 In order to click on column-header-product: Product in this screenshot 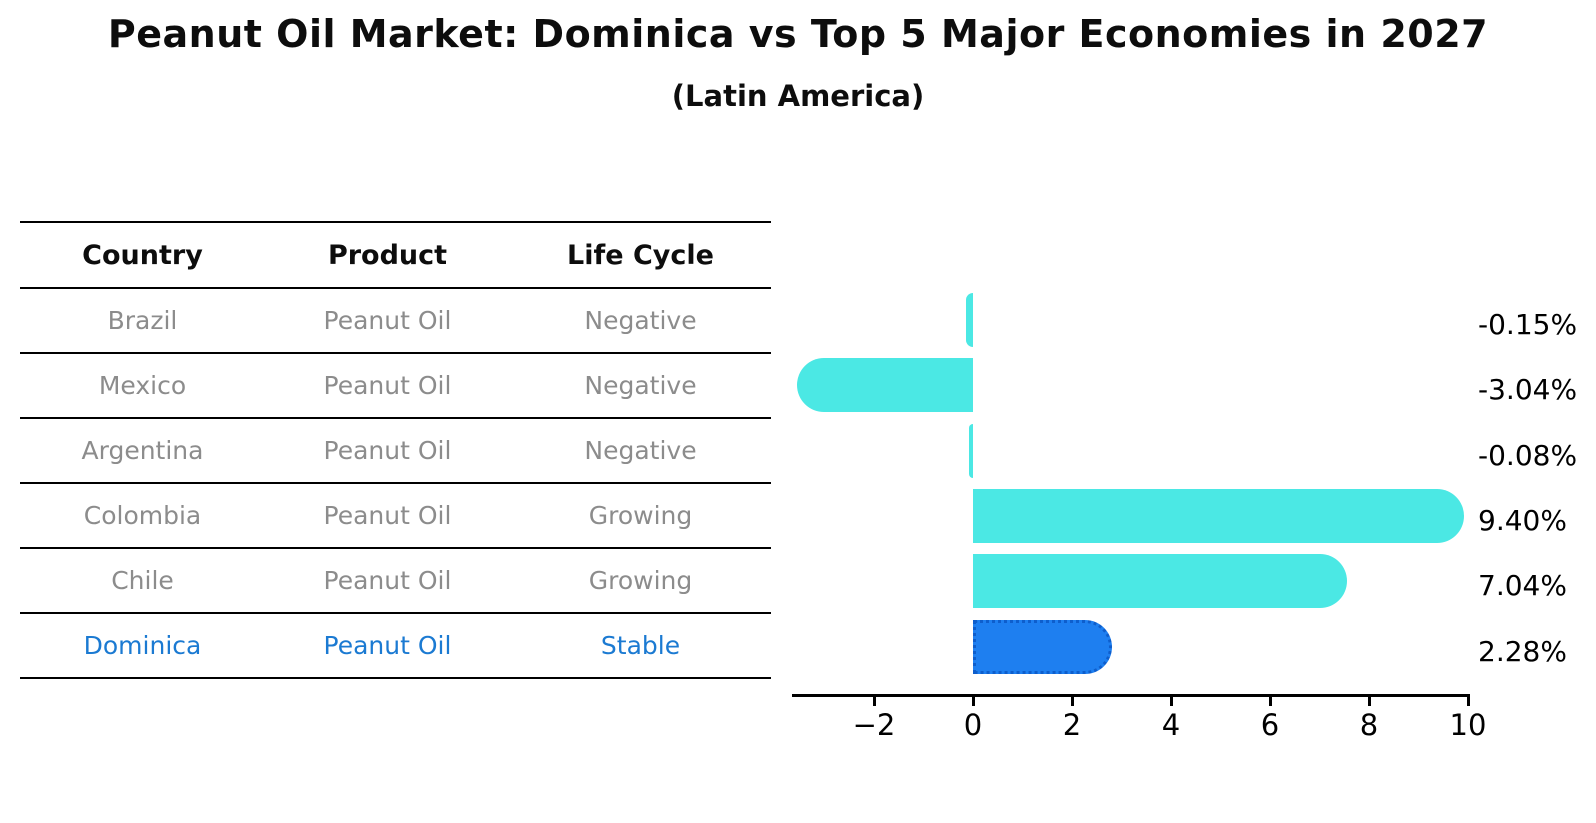, I will do `click(387, 255)`.